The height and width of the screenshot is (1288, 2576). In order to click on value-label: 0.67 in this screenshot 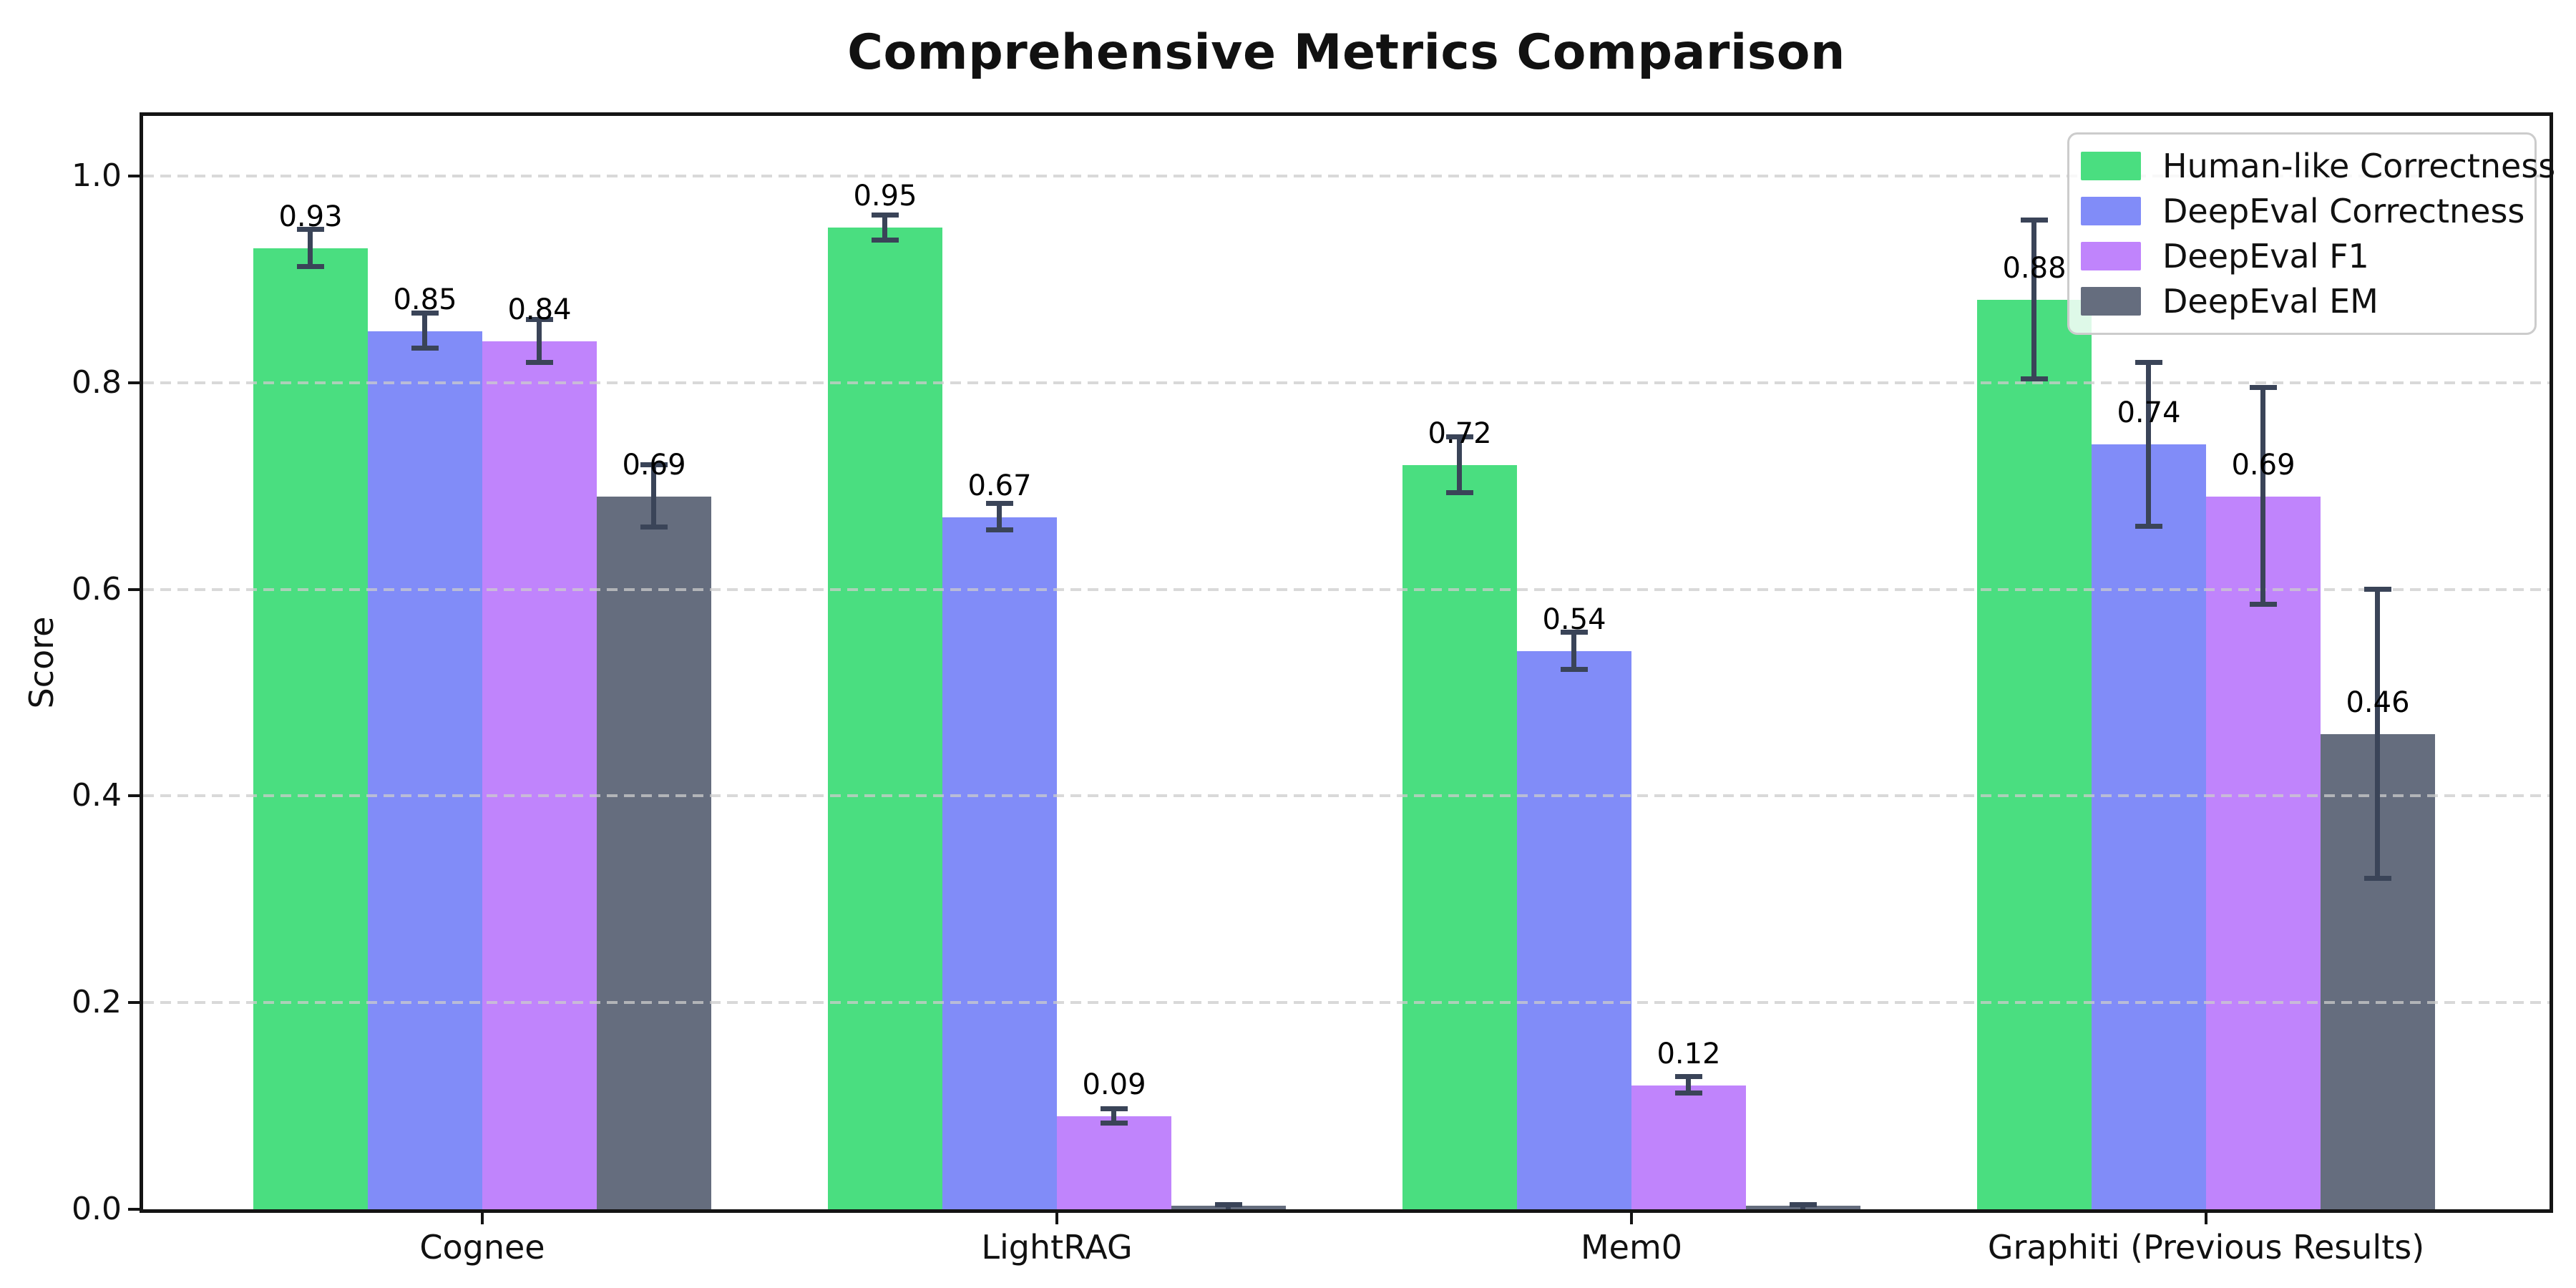, I will do `click(999, 485)`.